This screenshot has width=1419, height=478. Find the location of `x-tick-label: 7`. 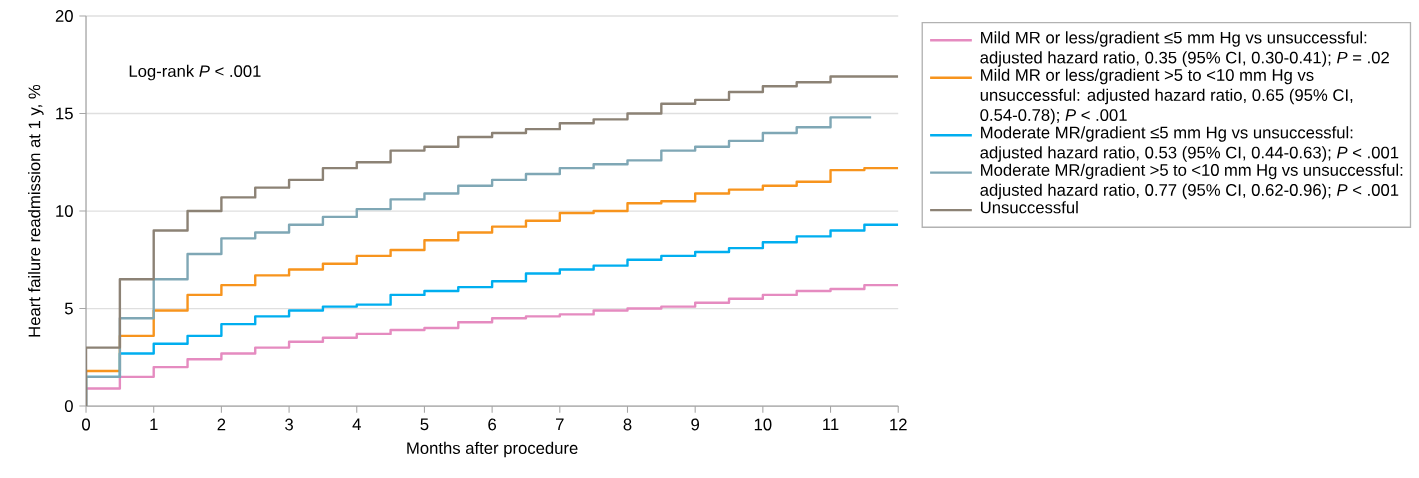

x-tick-label: 7 is located at coordinates (560, 424).